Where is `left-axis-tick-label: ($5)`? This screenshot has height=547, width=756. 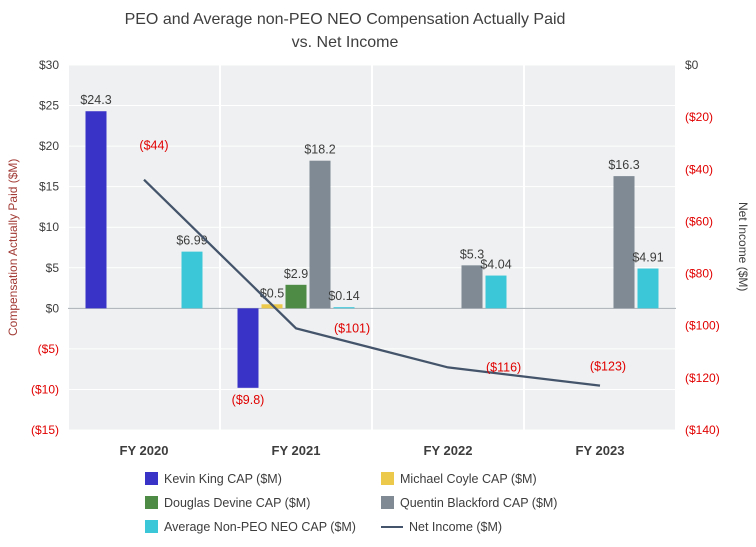
left-axis-tick-label: ($5) is located at coordinates (48, 349).